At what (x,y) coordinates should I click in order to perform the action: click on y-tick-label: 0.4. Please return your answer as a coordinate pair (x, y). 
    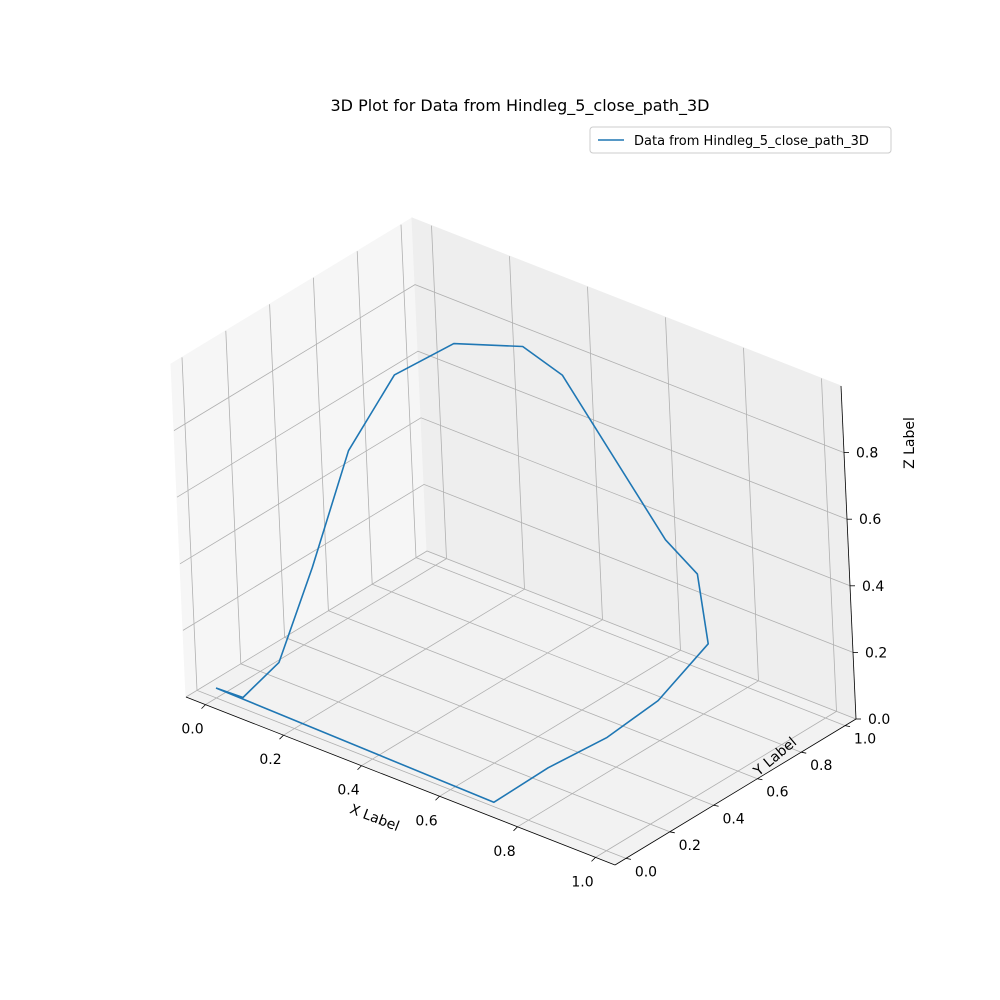
    Looking at the image, I should click on (733, 819).